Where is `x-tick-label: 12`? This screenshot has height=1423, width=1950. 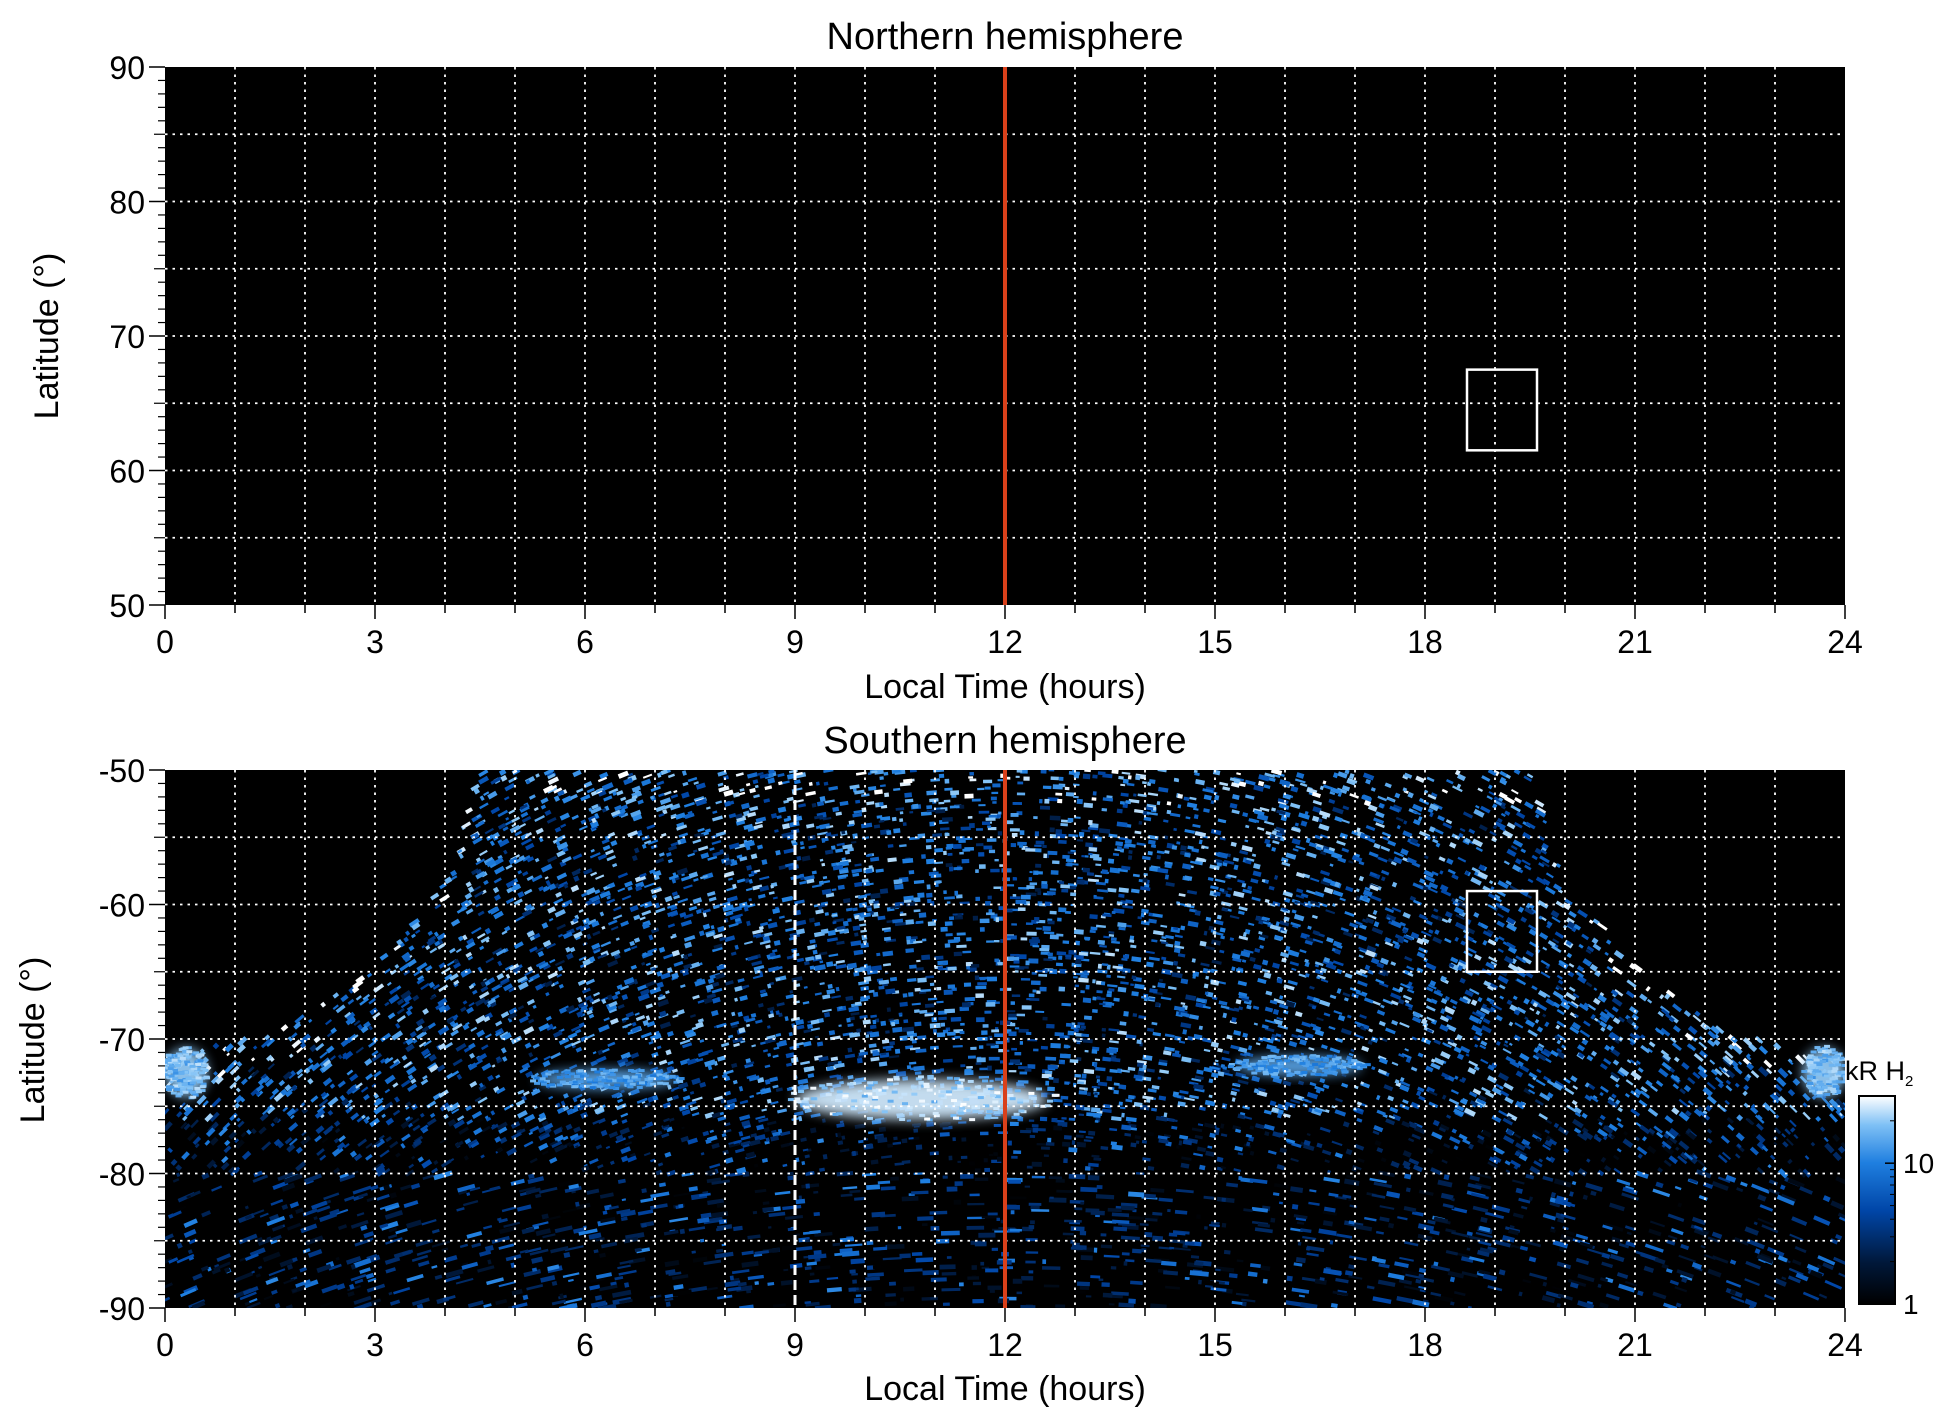 x-tick-label: 12 is located at coordinates (1005, 642).